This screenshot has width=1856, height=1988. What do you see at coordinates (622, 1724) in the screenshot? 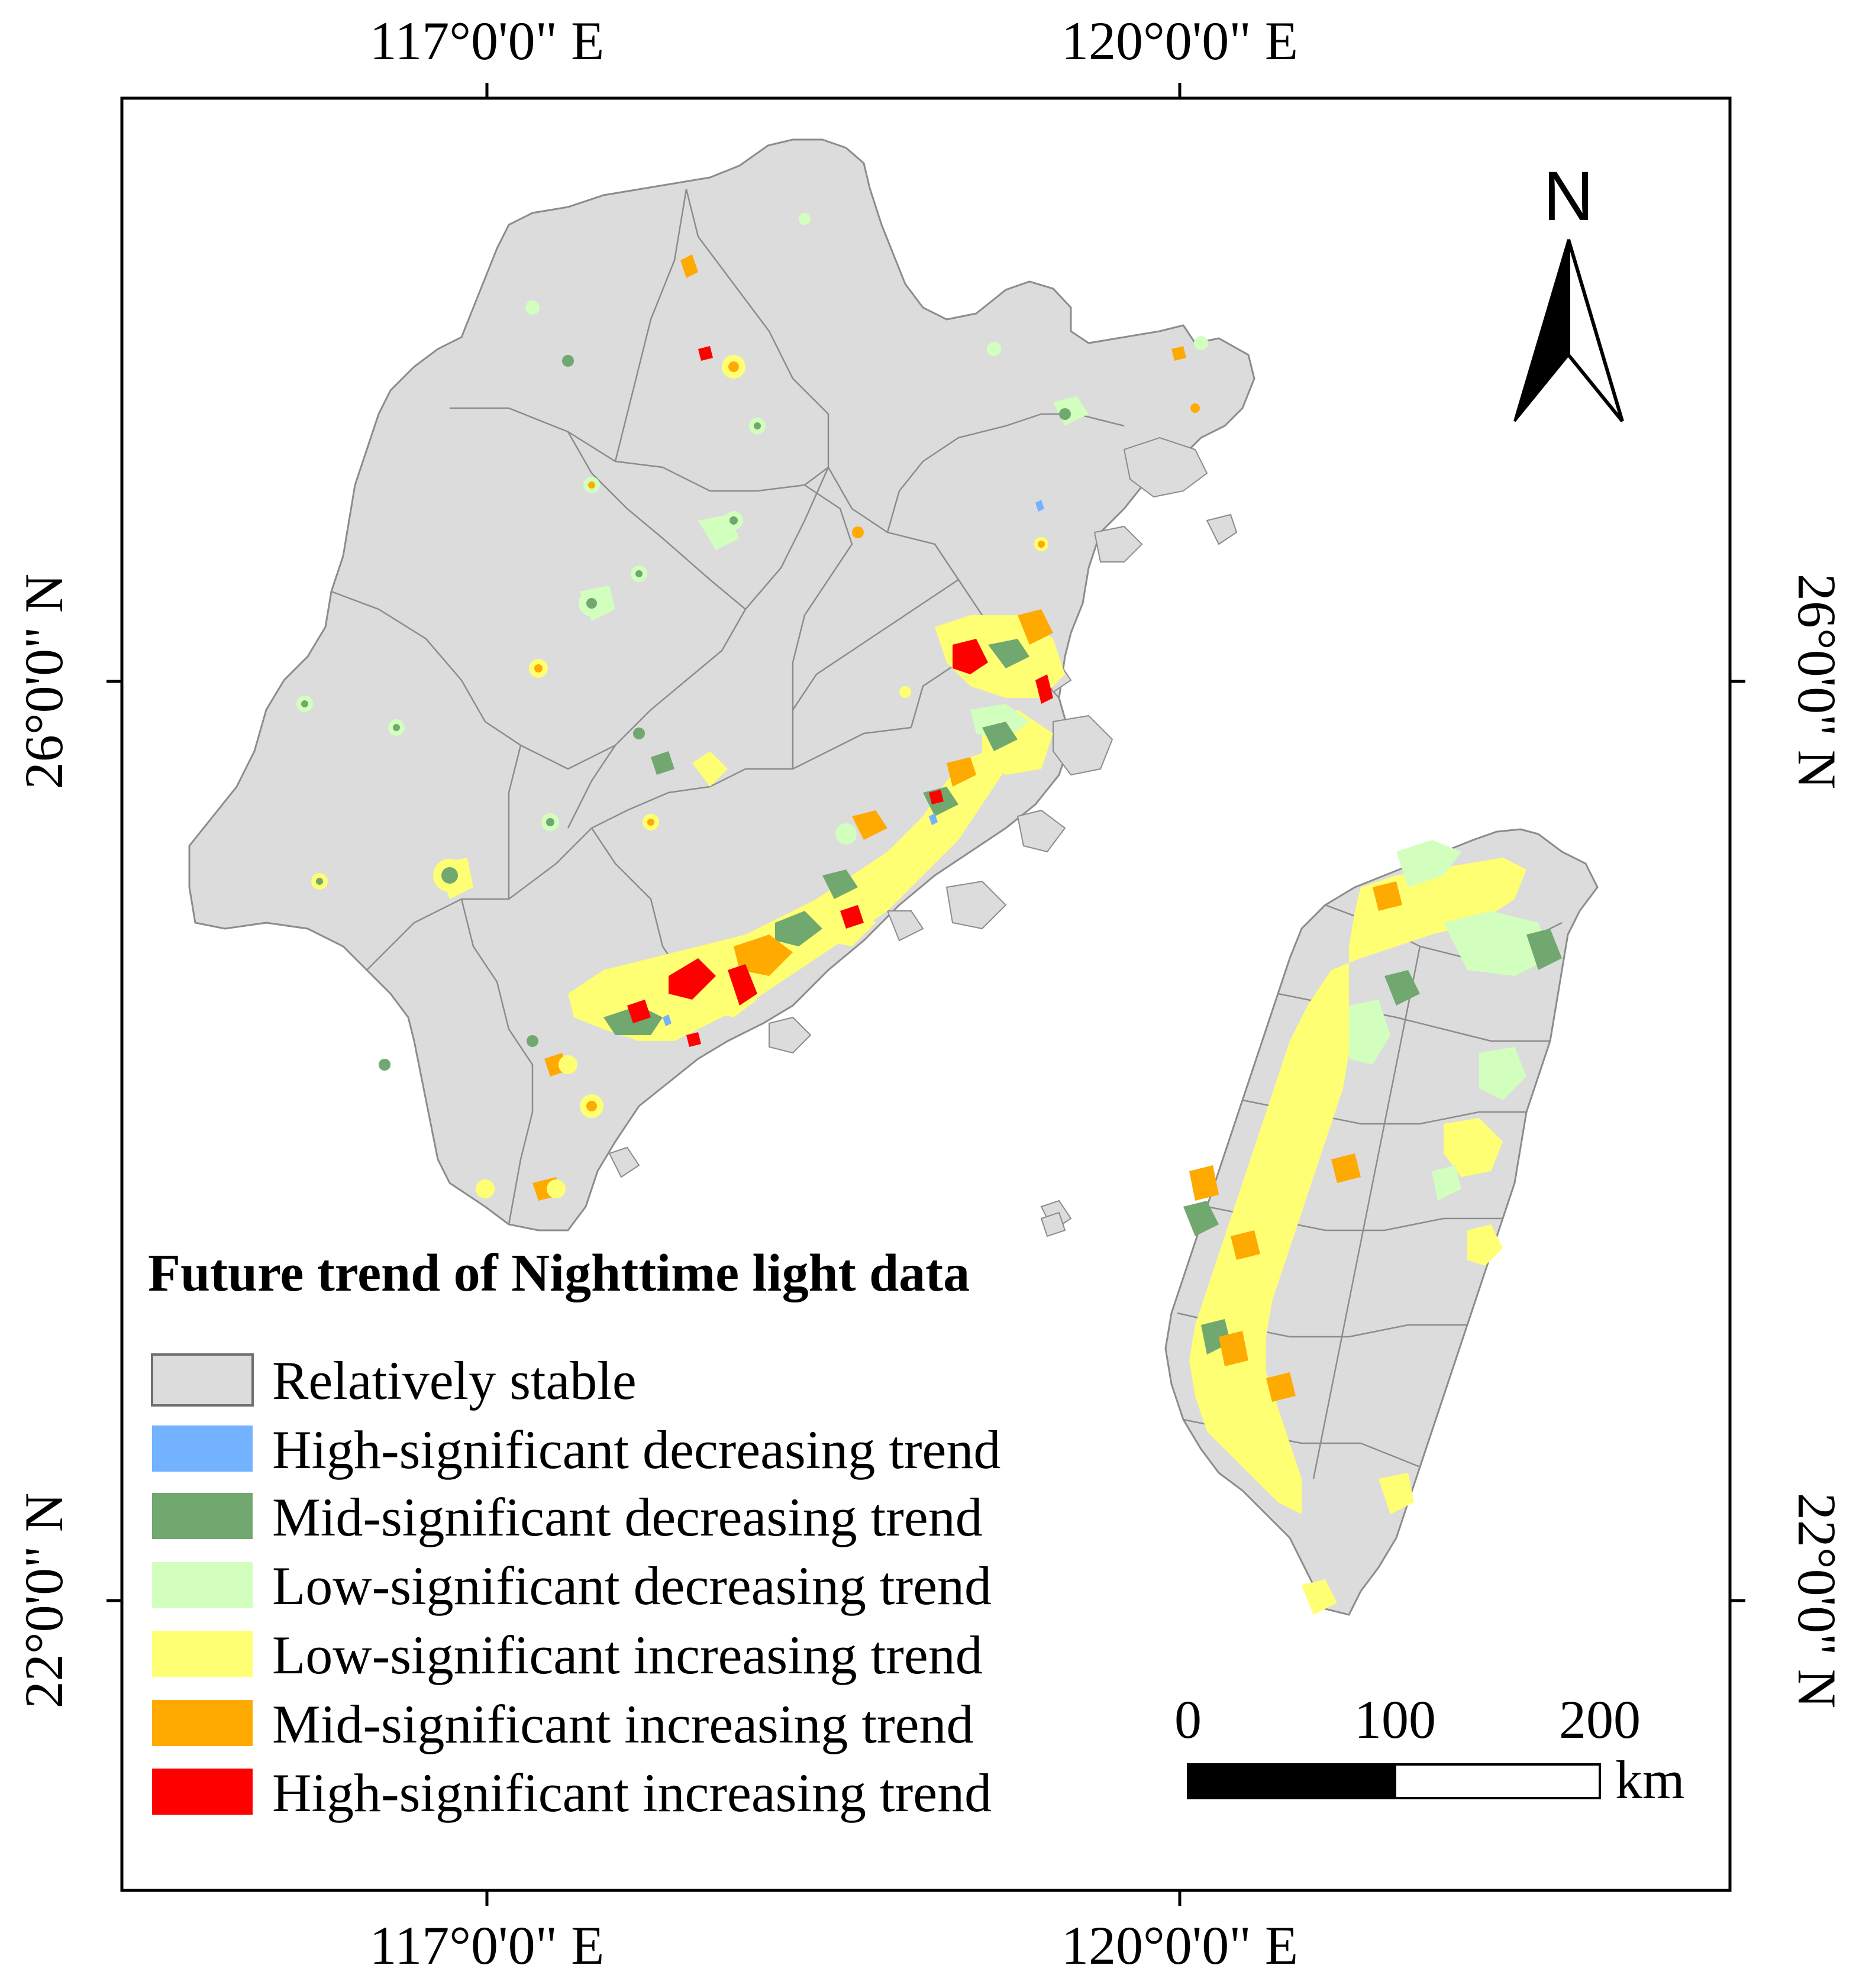
I see `legend-label: Mid-significant increasing trend` at bounding box center [622, 1724].